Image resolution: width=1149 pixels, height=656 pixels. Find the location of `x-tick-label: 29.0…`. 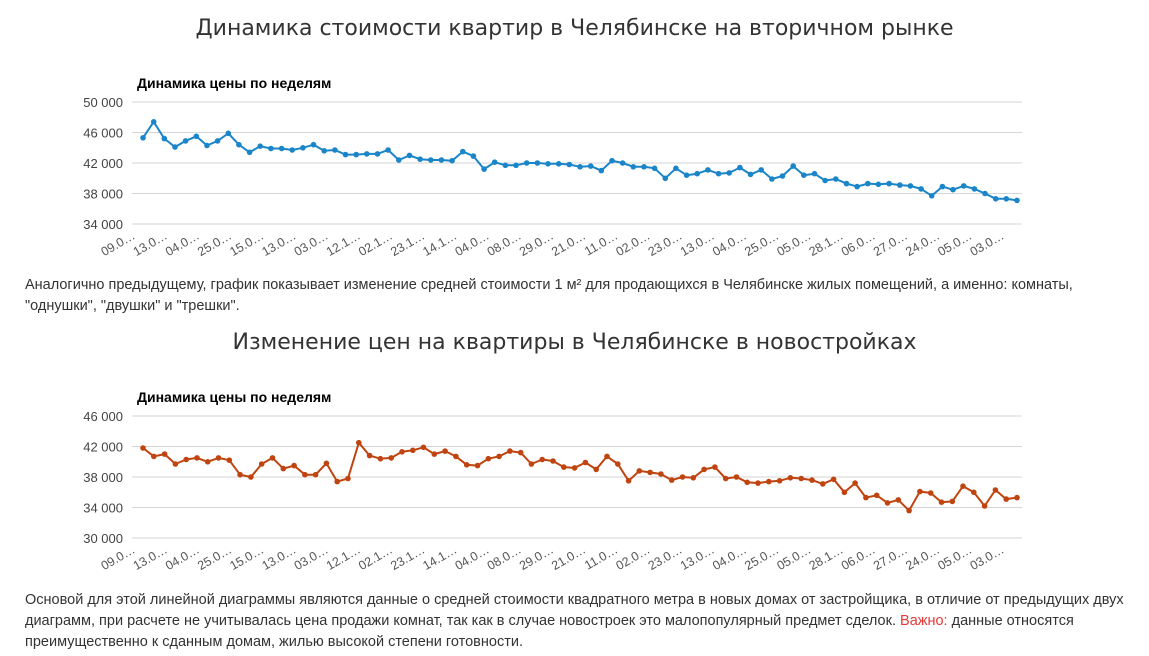

x-tick-label: 29.0… is located at coordinates (536, 557).